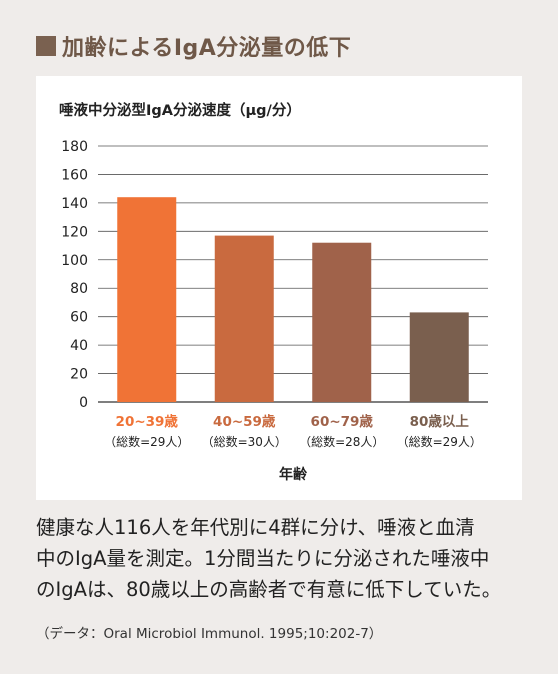 The image size is (558, 674). Describe the element at coordinates (207, 48) in the screenshot. I see `section-title: 加齢によるIgA分泌量の低下` at that location.